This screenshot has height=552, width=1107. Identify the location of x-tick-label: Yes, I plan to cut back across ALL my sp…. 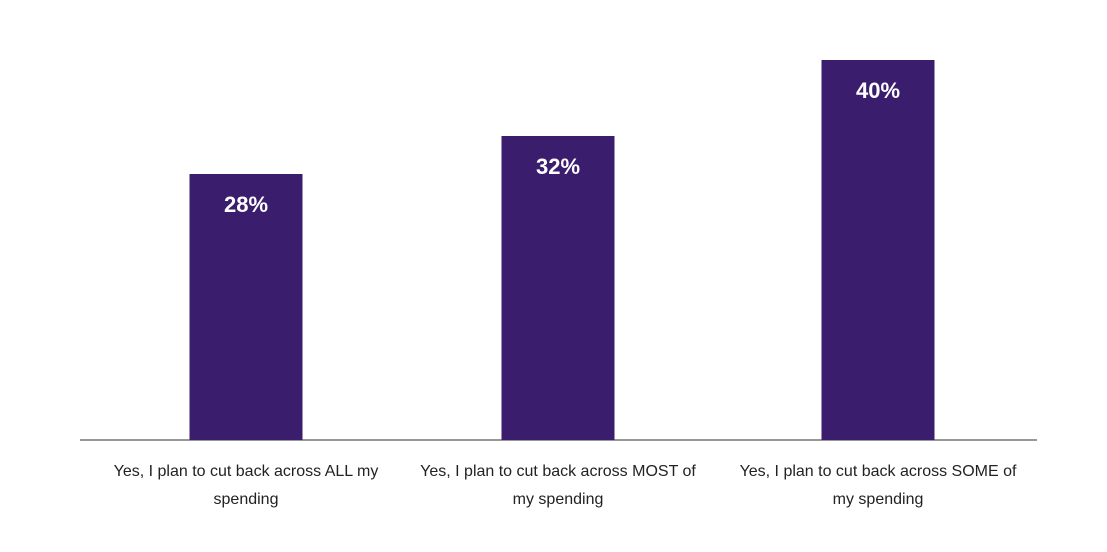
(246, 485).